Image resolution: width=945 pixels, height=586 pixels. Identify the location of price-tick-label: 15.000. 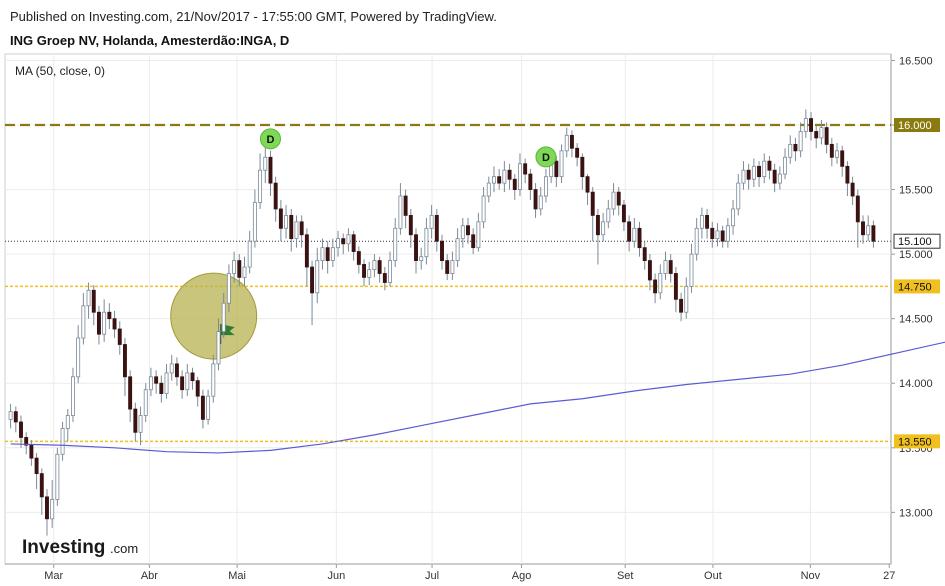
(916, 255).